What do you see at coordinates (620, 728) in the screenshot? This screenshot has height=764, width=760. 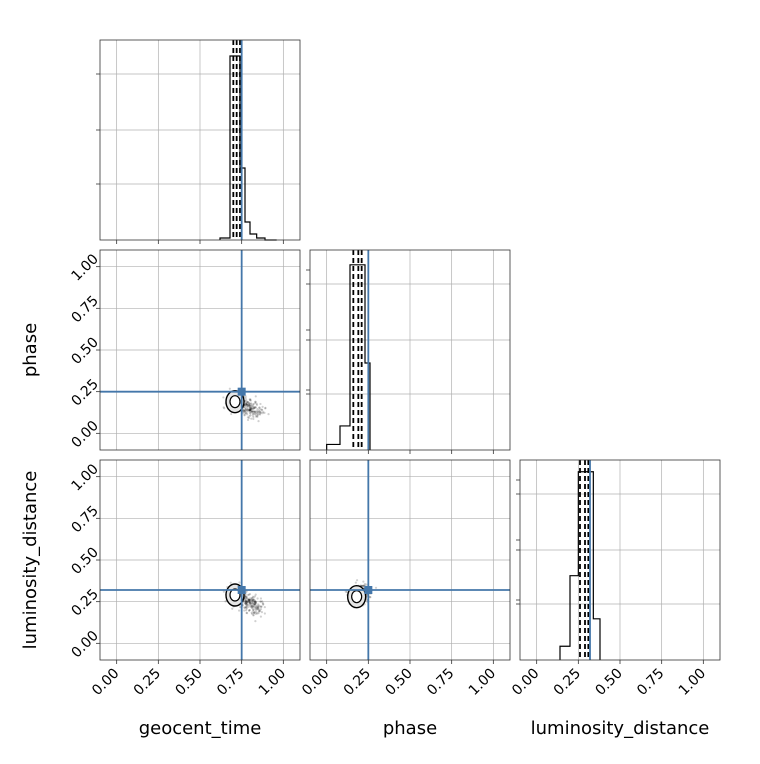 I see `x-axis-label-luminosity_distance: luminosity_distance` at bounding box center [620, 728].